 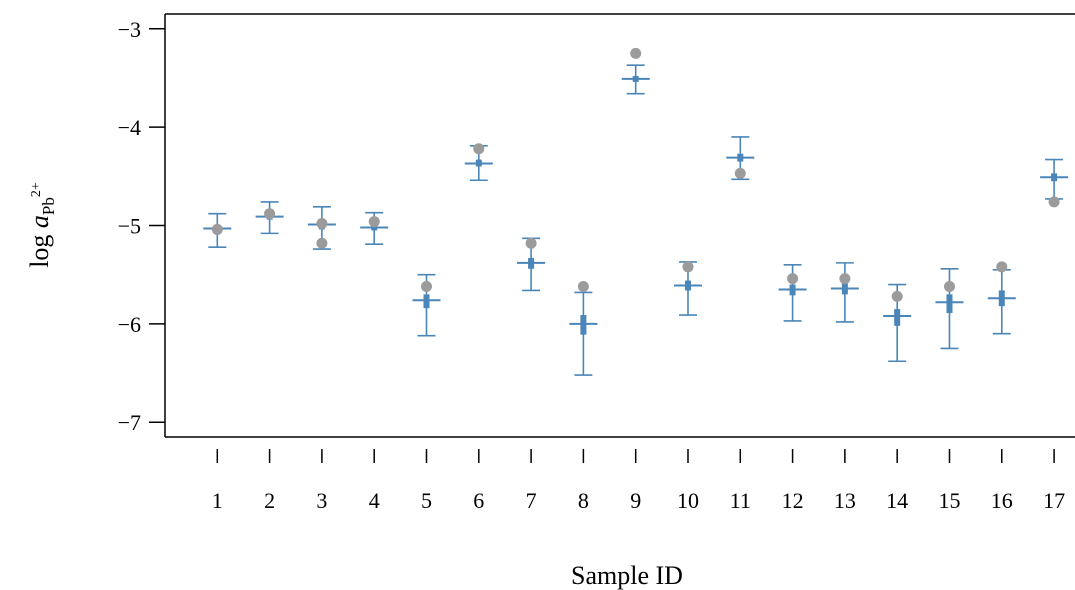 I want to click on x-tick-label: 12, so click(x=793, y=500).